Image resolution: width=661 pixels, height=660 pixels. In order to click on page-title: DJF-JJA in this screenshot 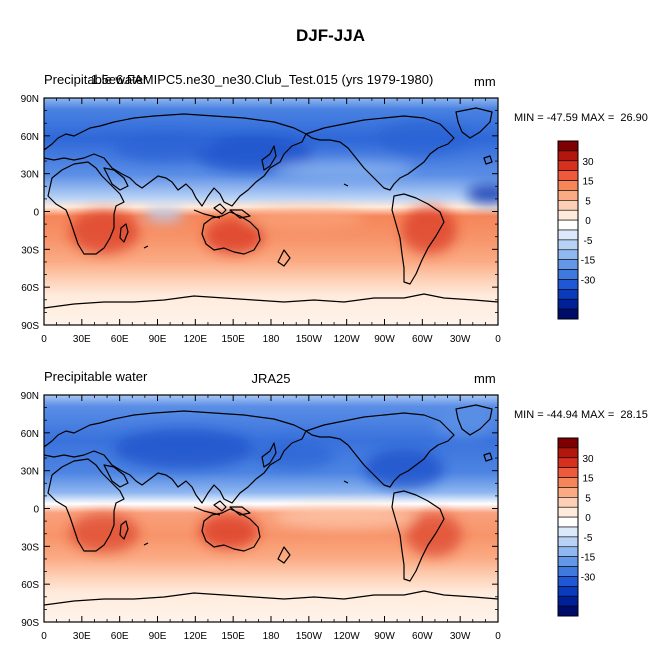, I will do `click(330, 35)`.